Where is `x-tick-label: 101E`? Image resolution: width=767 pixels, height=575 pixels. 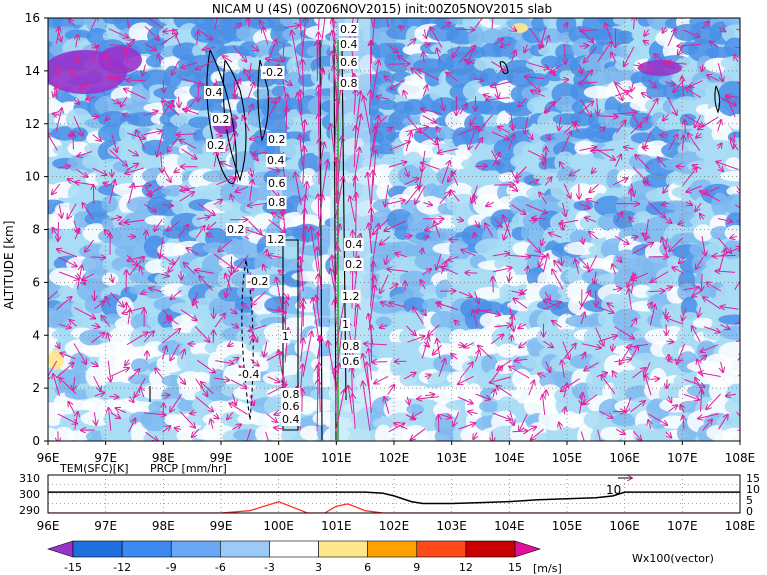
x-tick-label: 101E is located at coordinates (336, 458).